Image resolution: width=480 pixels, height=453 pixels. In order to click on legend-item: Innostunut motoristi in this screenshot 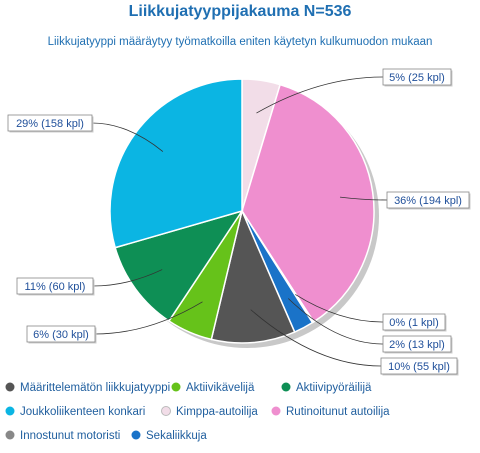, I will do `click(63, 436)`.